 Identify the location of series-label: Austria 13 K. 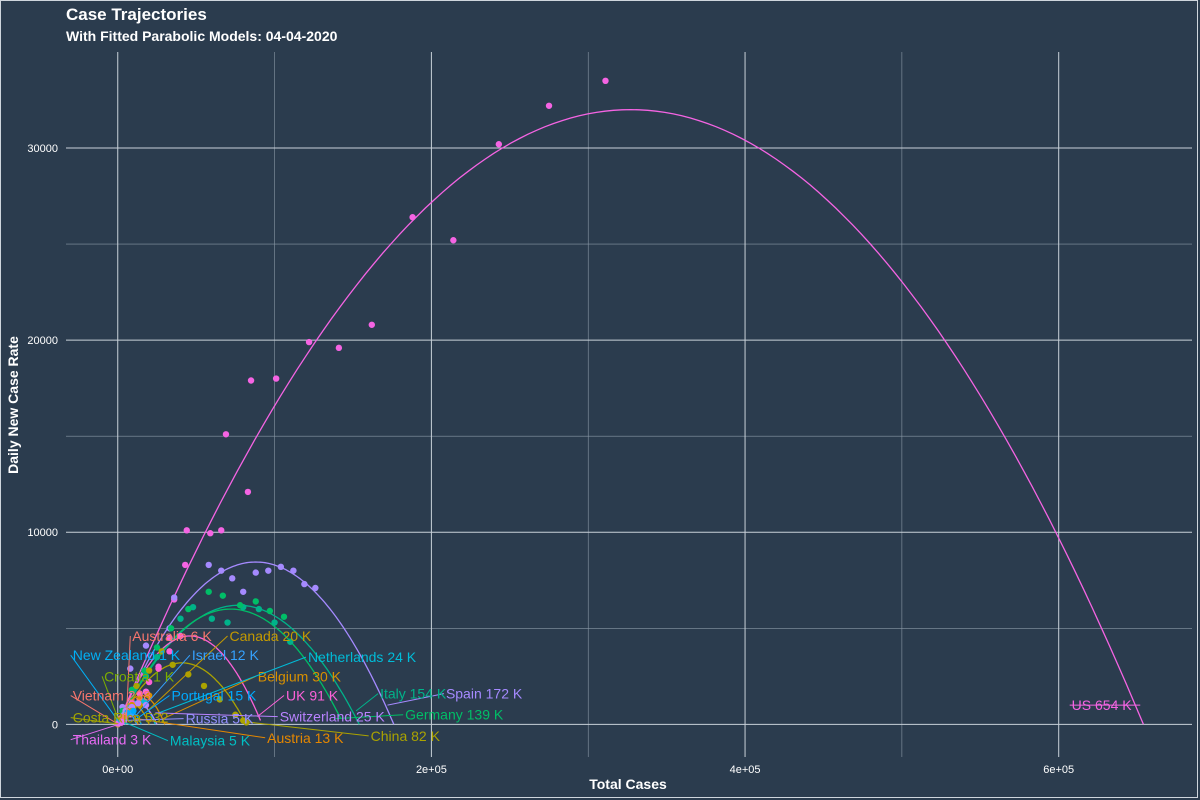
(305, 738).